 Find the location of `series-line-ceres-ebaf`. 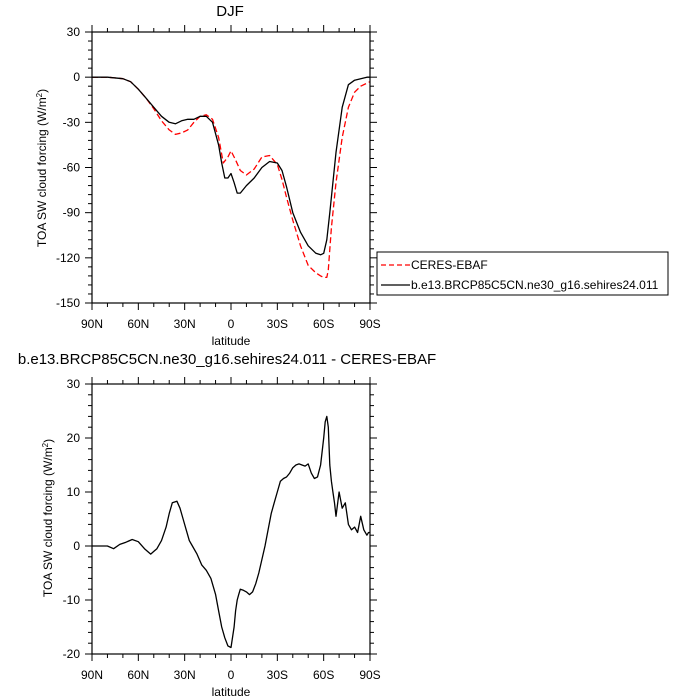

series-line-ceres-ebaf is located at coordinates (231, 177).